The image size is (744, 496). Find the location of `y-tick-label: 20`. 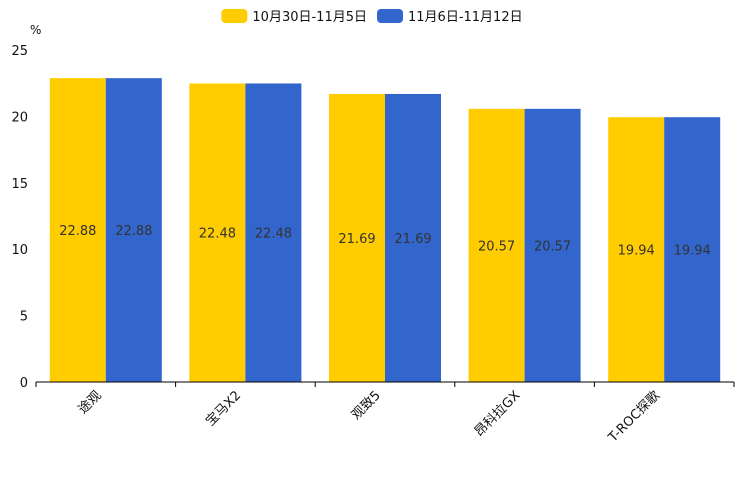

y-tick-label: 20 is located at coordinates (19, 117).